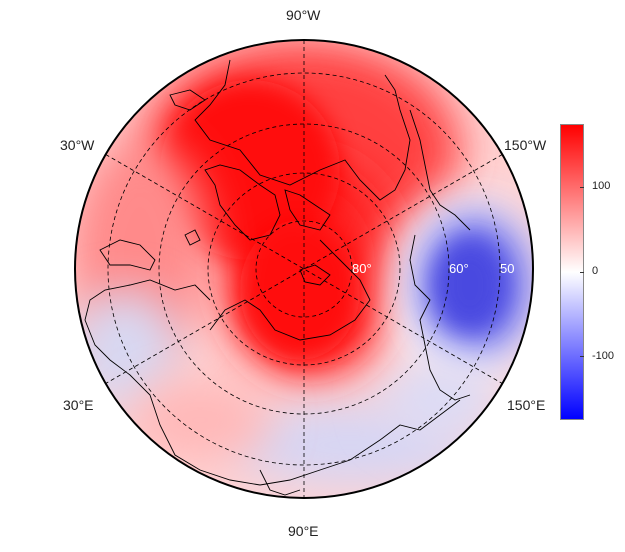 The width and height of the screenshot is (625, 552). Describe the element at coordinates (526, 405) in the screenshot. I see `lon-label-lower-right: 150°E` at that location.